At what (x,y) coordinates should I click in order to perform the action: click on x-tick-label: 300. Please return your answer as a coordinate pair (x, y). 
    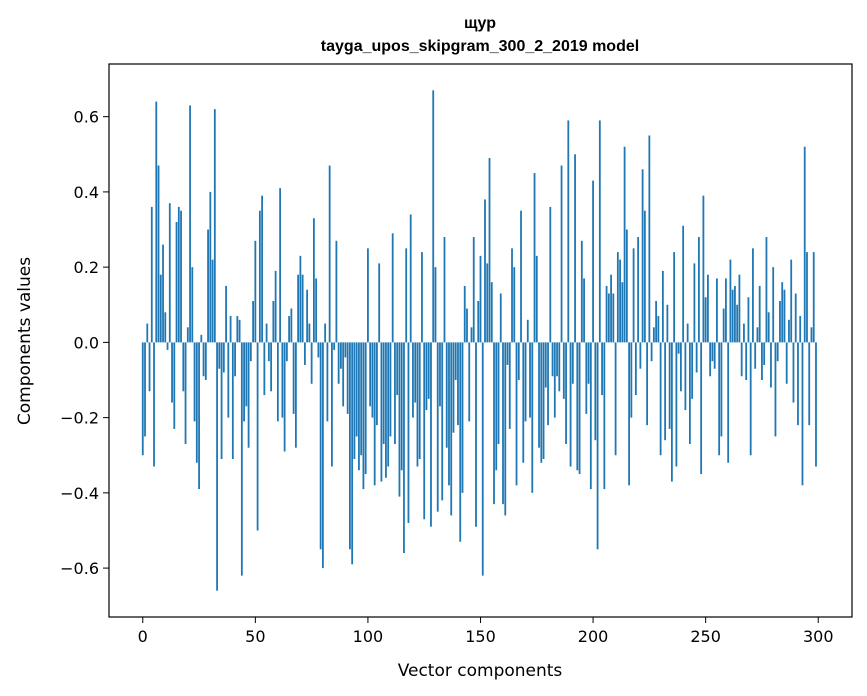
    Looking at the image, I should click on (818, 636).